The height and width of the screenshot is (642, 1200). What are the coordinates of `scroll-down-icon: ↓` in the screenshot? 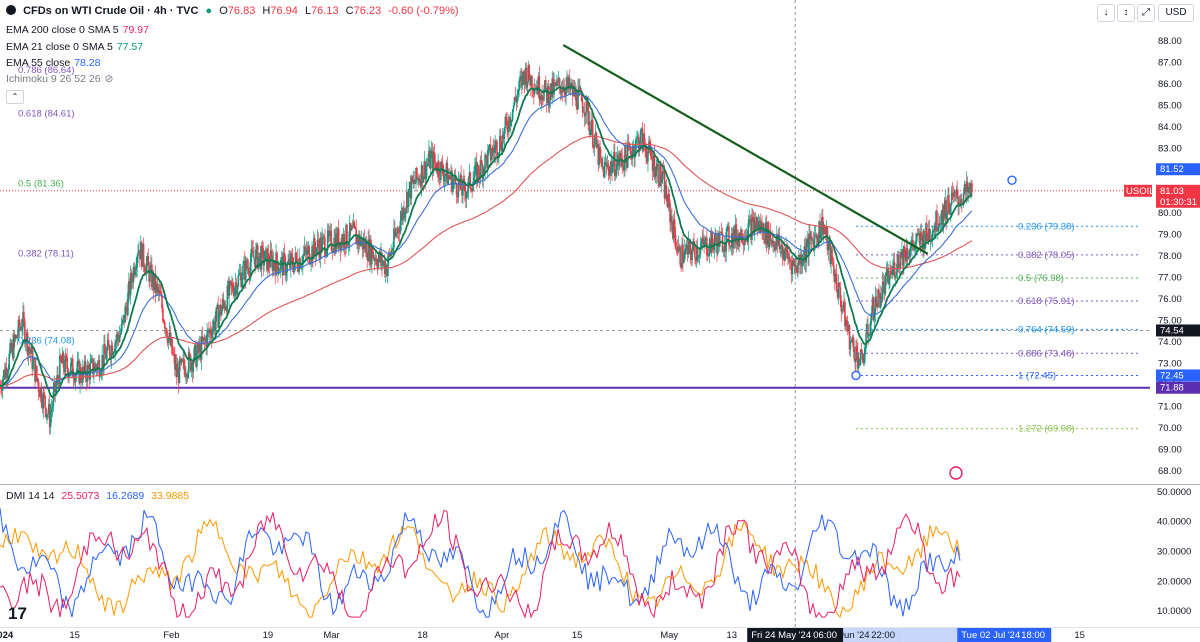 It's located at (1106, 13).